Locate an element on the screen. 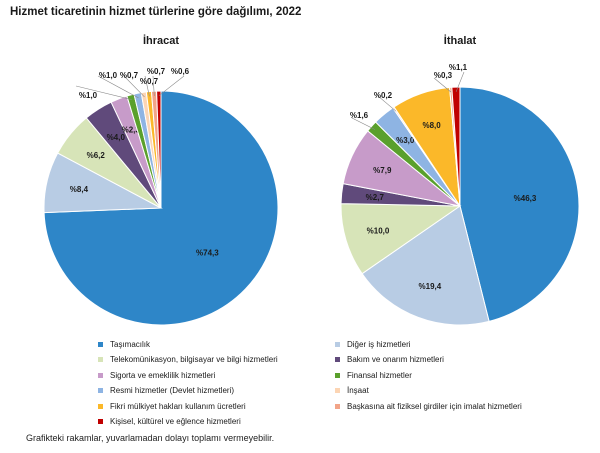  legend-item: Kişisel, kültürel ve eğlence hizmetleri is located at coordinates (216, 422).